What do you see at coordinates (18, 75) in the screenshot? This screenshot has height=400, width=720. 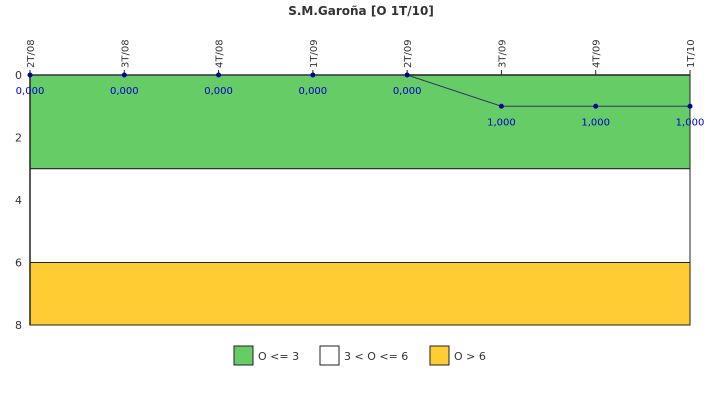 I see `y-tick-label: 0` at bounding box center [18, 75].